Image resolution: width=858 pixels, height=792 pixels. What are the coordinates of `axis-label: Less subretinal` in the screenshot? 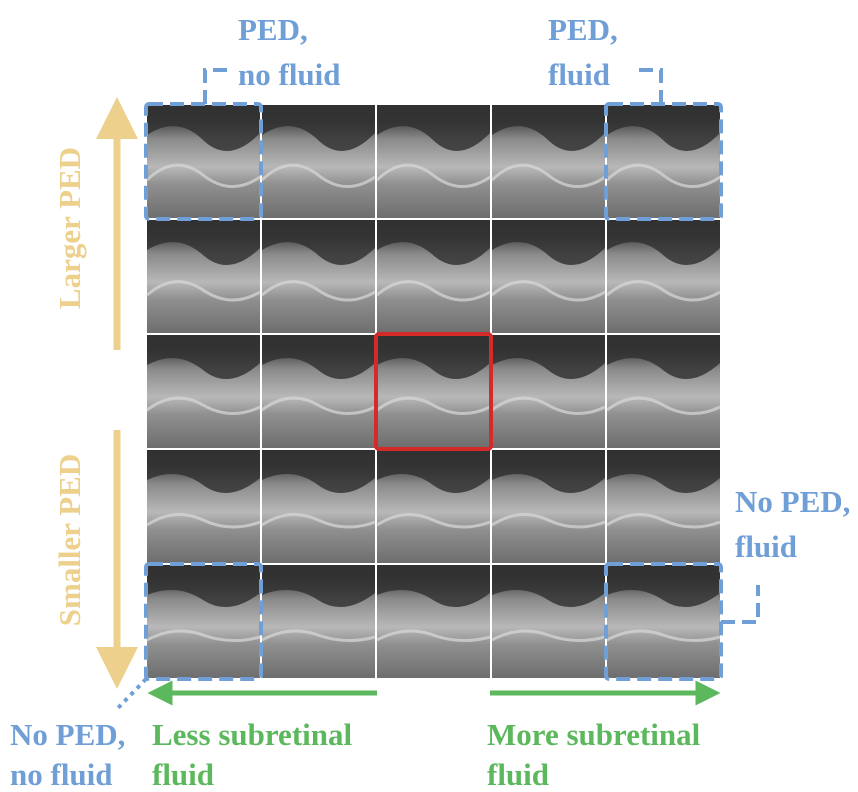 It's located at (252, 734).